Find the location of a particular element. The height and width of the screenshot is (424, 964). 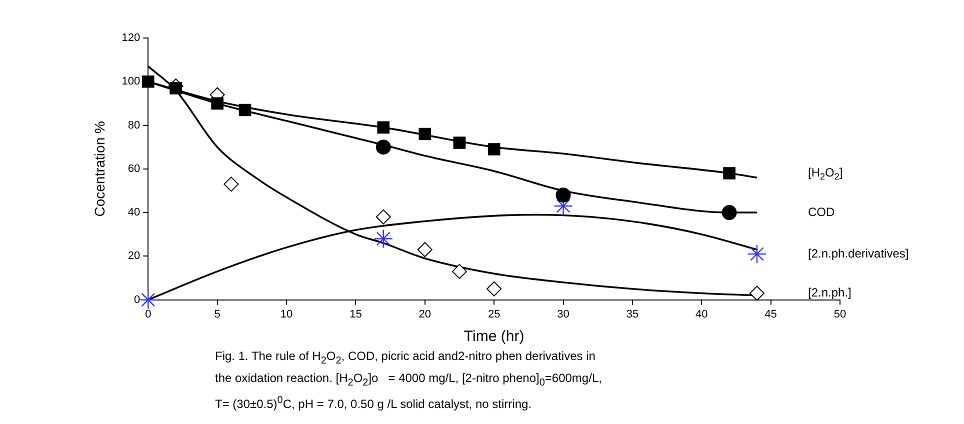

x-tick-label: 15 is located at coordinates (356, 314).